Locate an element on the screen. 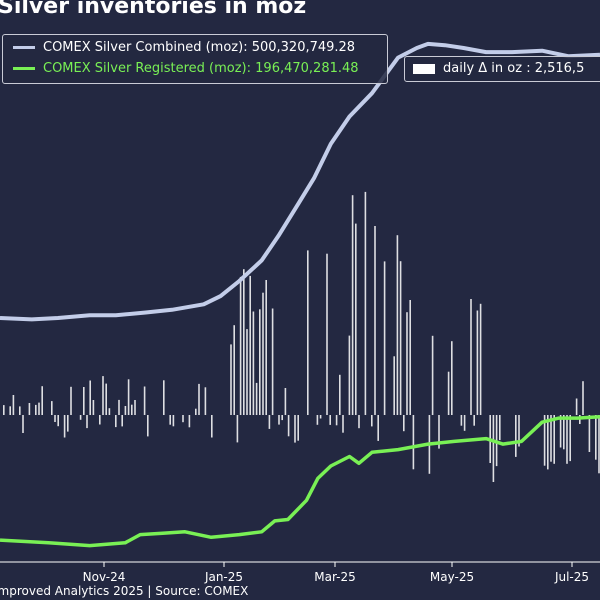 The image size is (600, 600). x-tick-label: Mar-25 is located at coordinates (334, 577).